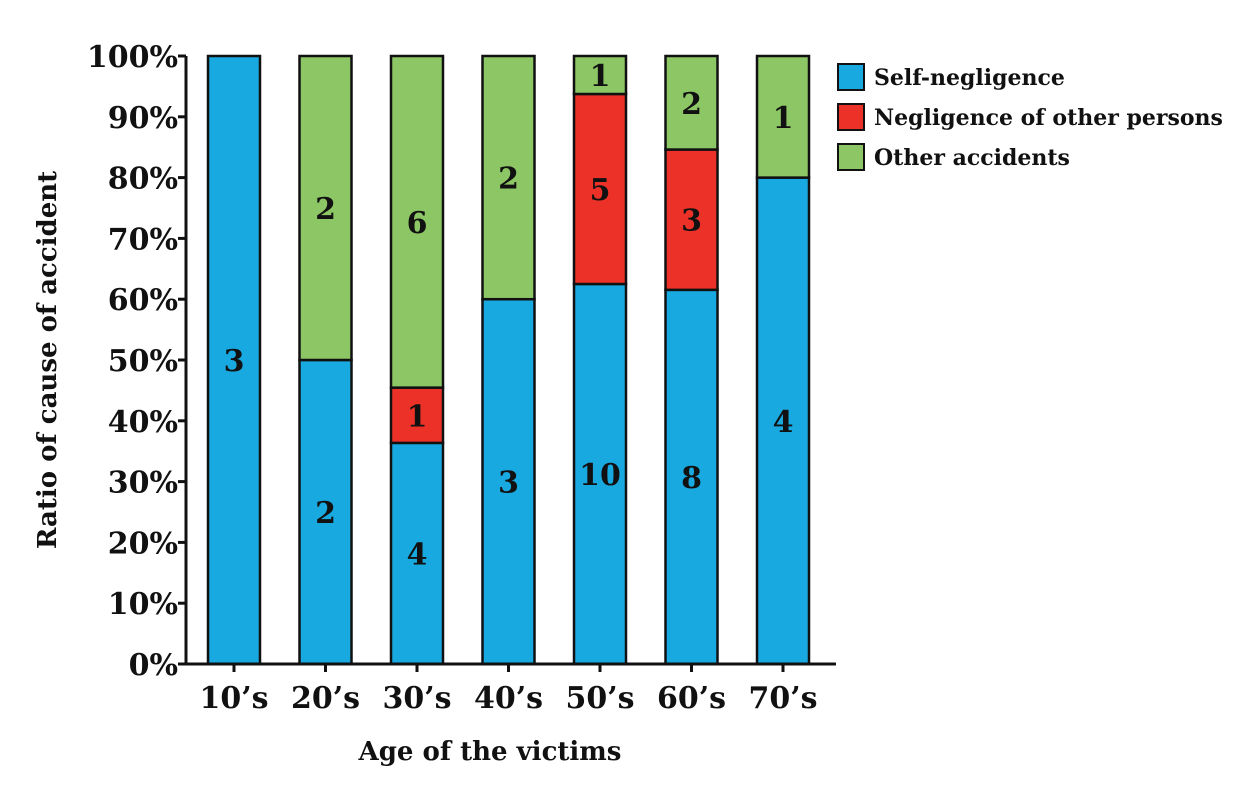 The height and width of the screenshot is (800, 1256). I want to click on y-axis-title: Ratio of cause of accident, so click(48, 360).